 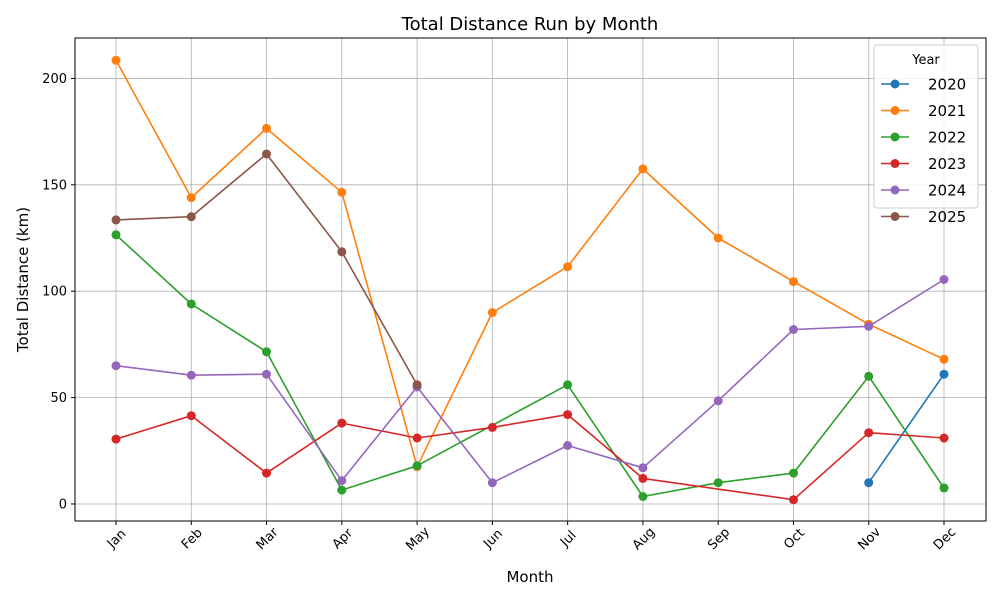 I want to click on x-tick-label: Apr, so click(x=343, y=538).